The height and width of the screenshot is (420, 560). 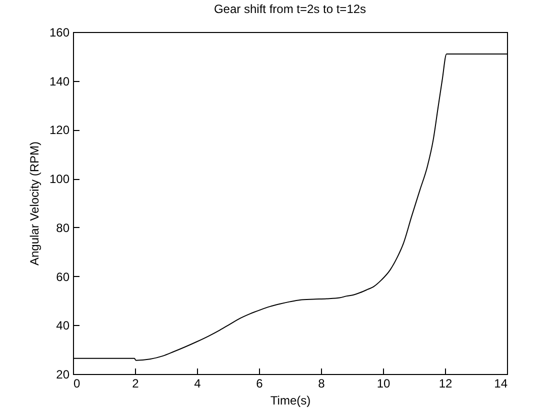 I want to click on y-tick-label: 100, so click(x=59, y=179).